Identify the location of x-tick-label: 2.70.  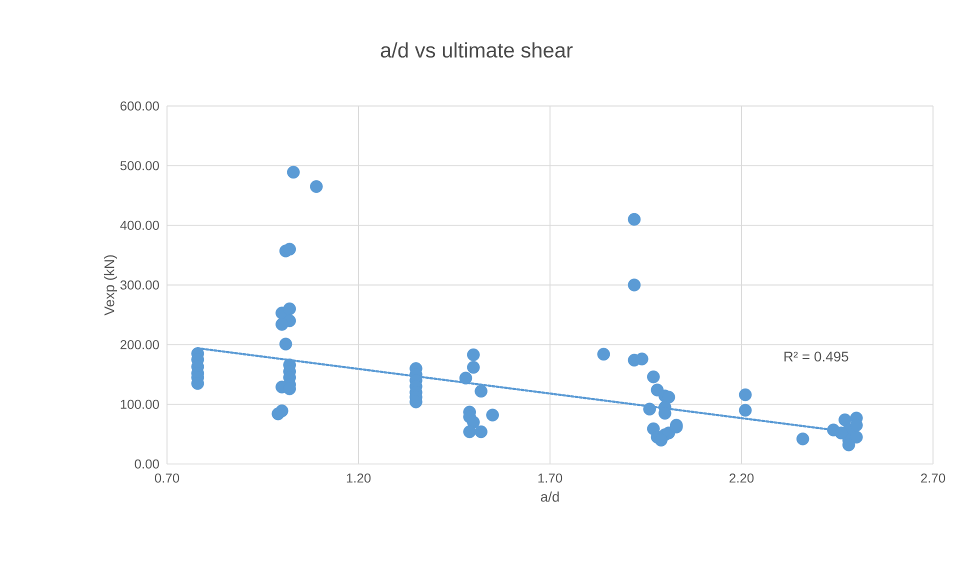
(933, 478).